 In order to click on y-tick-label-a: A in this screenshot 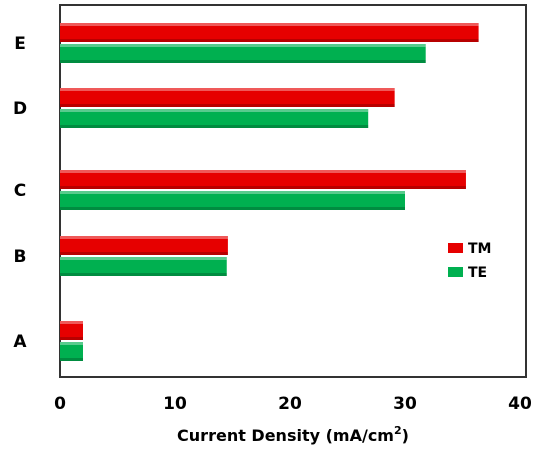, I will do `click(20, 342)`.